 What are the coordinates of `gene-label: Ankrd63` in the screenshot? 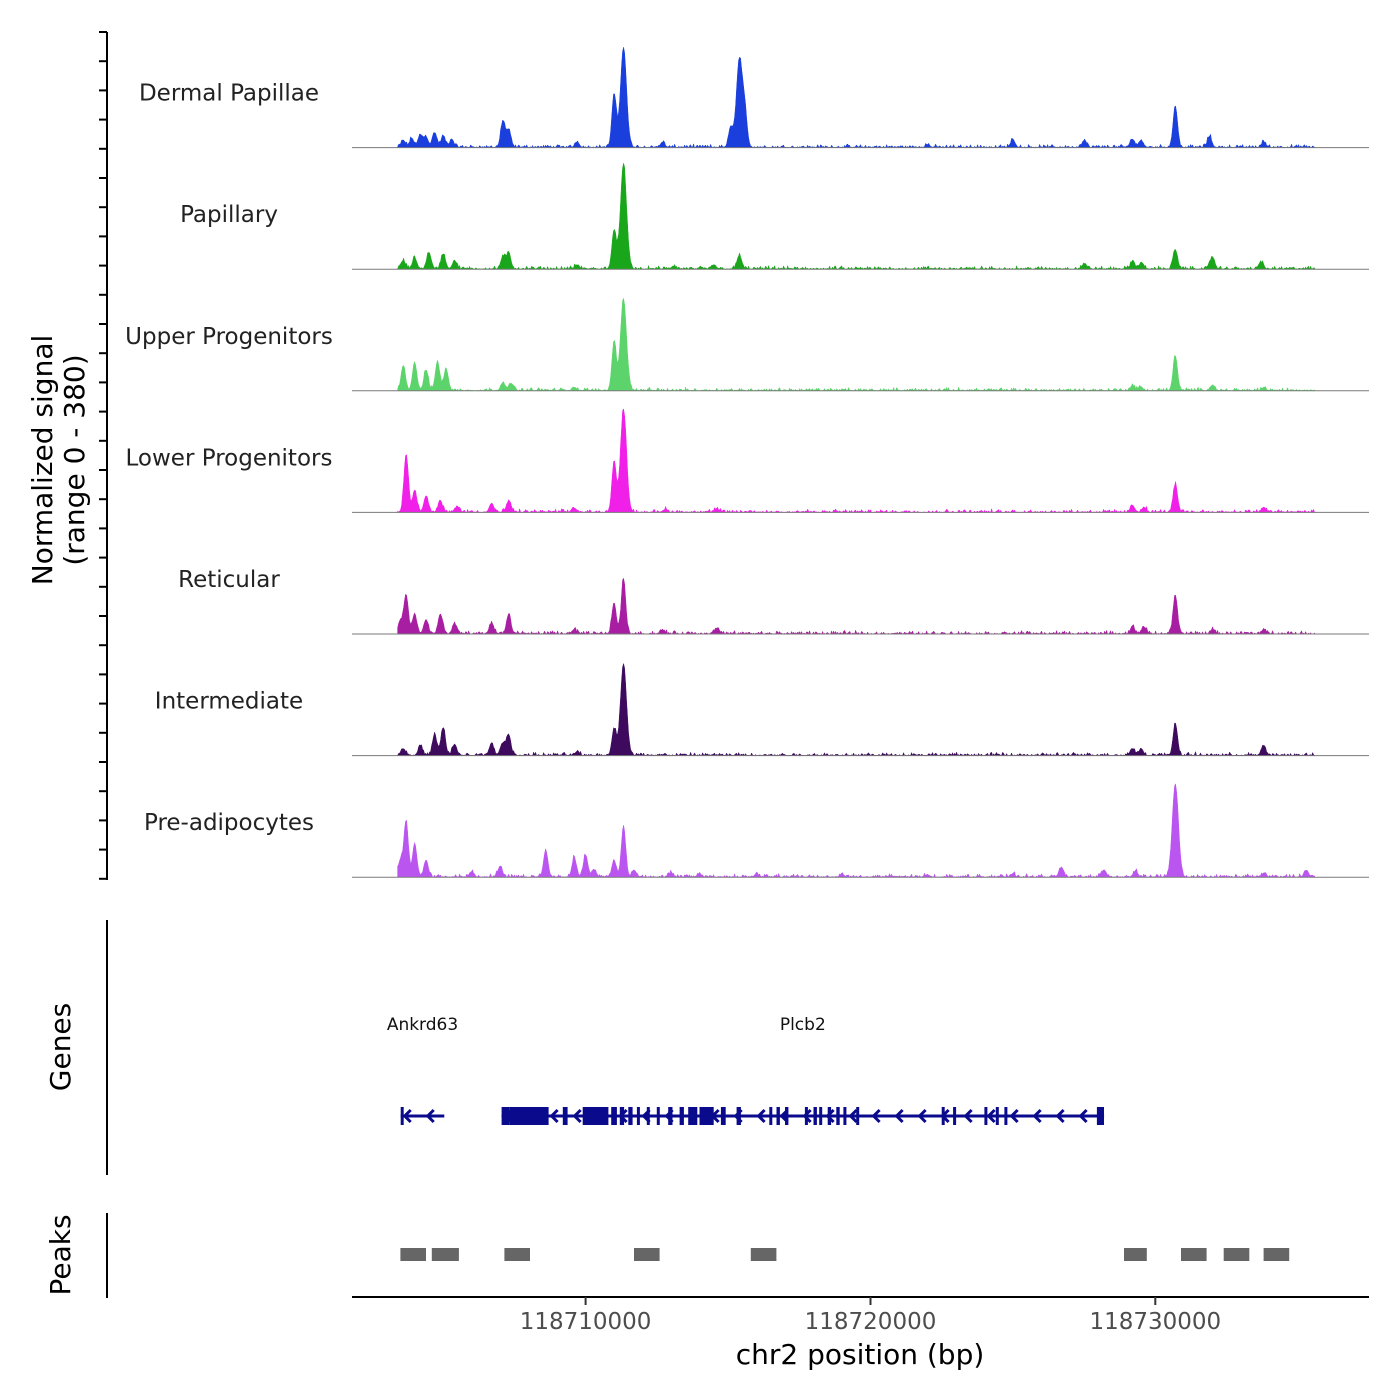 It's located at (422, 1025).